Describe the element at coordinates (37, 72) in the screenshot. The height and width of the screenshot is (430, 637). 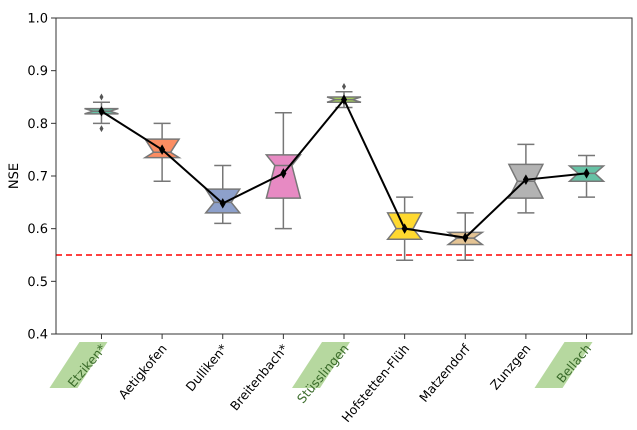
I see `y-tick-label: 0.9` at that location.